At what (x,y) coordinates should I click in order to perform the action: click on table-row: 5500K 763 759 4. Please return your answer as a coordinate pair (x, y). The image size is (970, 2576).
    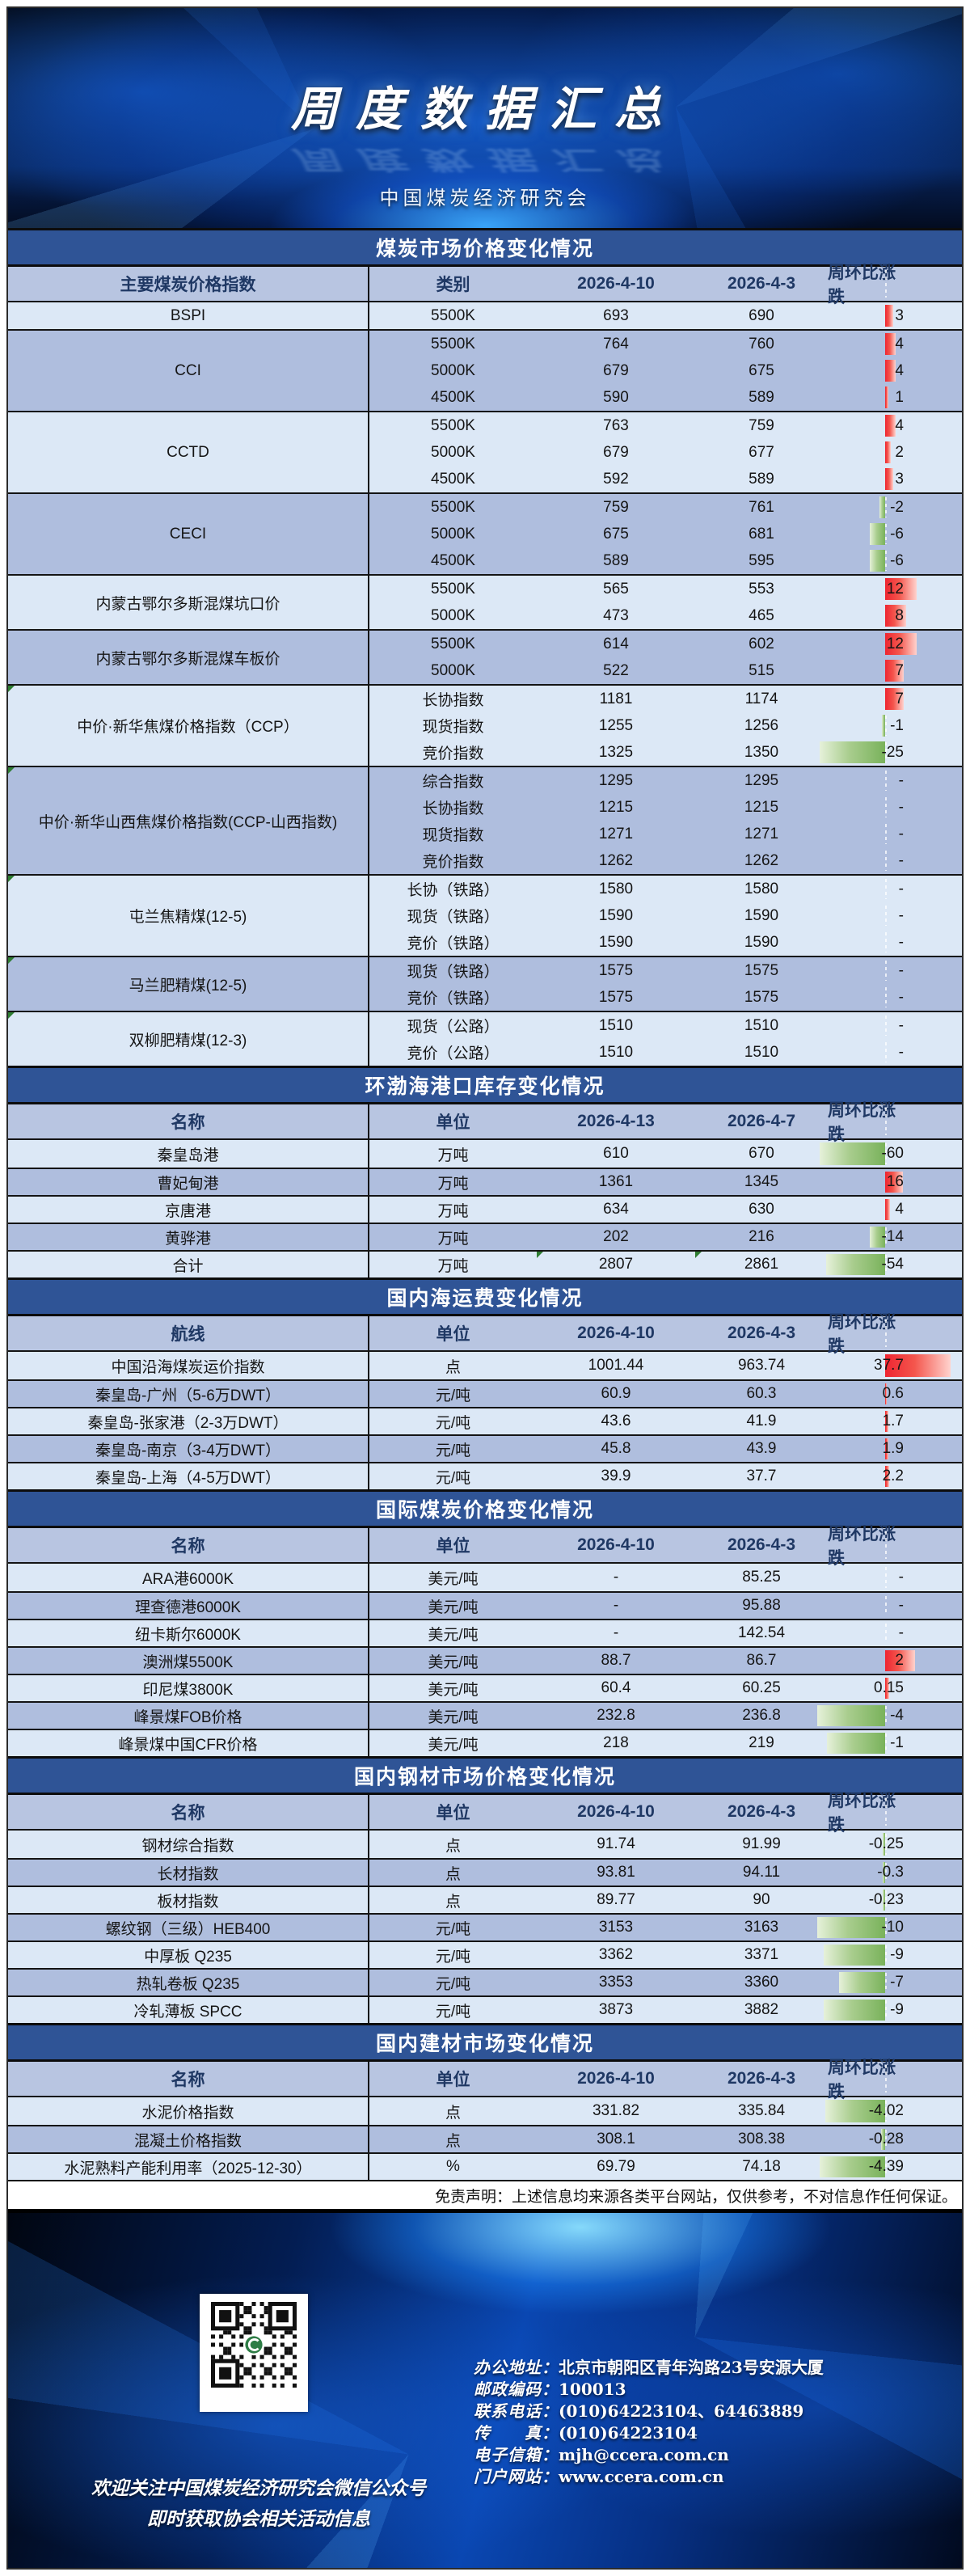
    Looking at the image, I should click on (665, 425).